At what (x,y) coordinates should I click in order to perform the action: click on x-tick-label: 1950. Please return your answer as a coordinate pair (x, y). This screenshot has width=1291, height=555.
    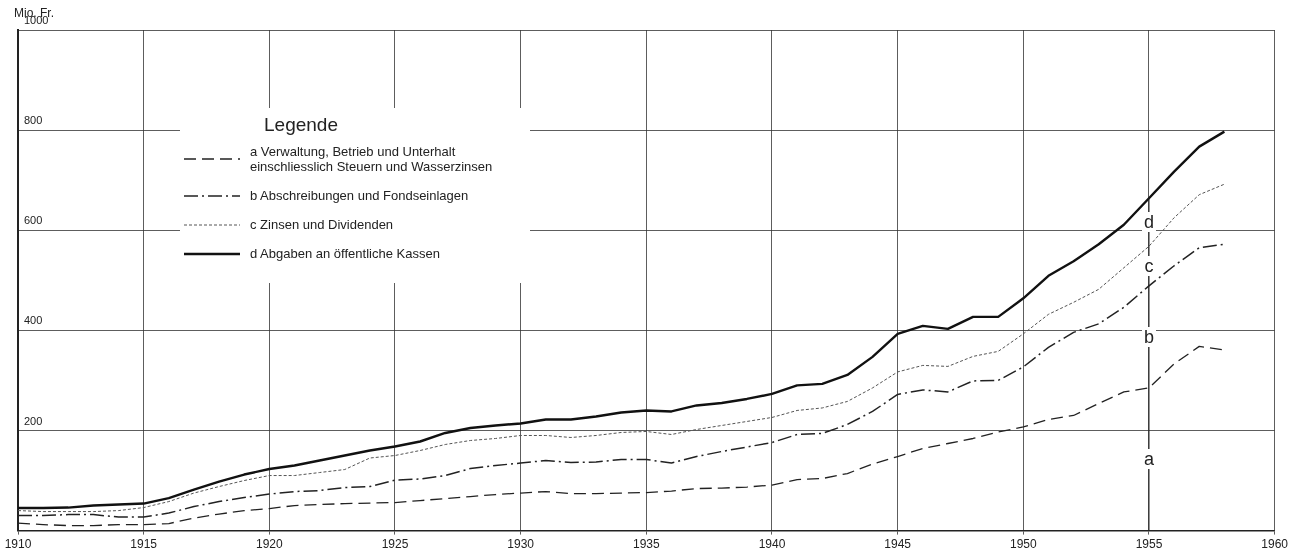
    Looking at the image, I should click on (1023, 544).